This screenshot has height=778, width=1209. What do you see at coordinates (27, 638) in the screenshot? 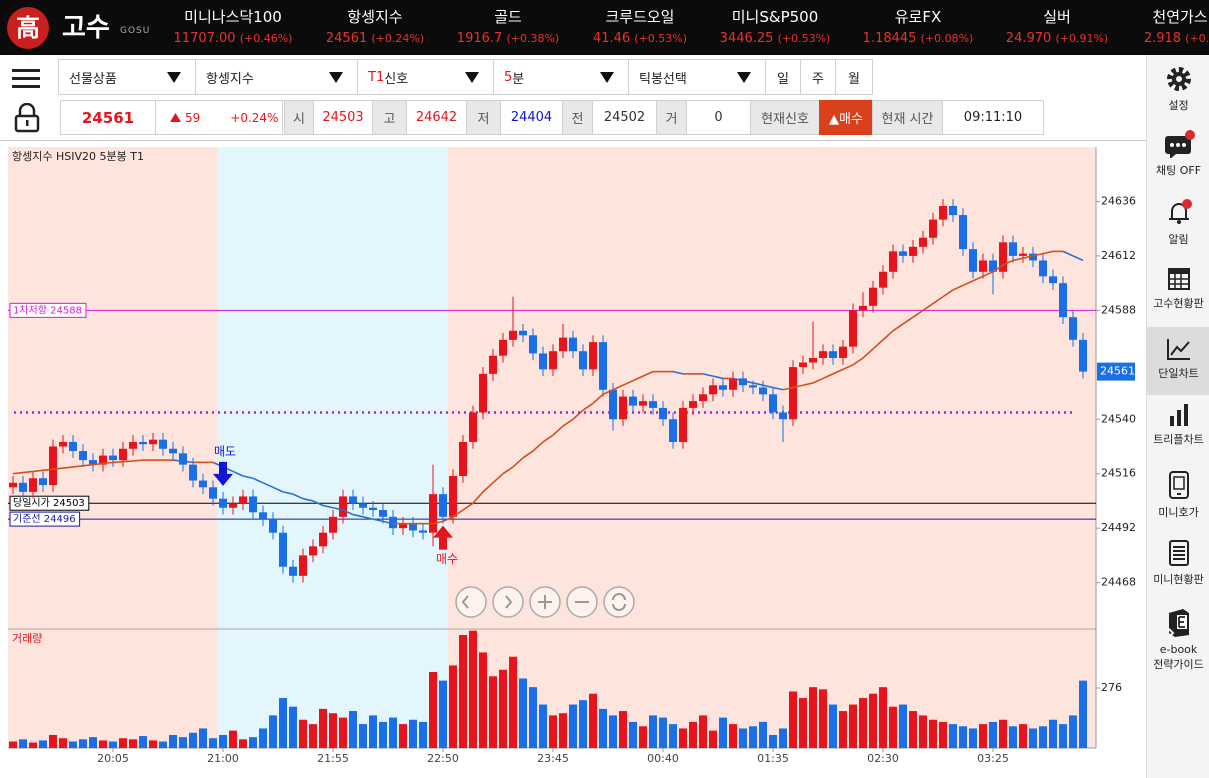
I see `volume-title: 거래량` at bounding box center [27, 638].